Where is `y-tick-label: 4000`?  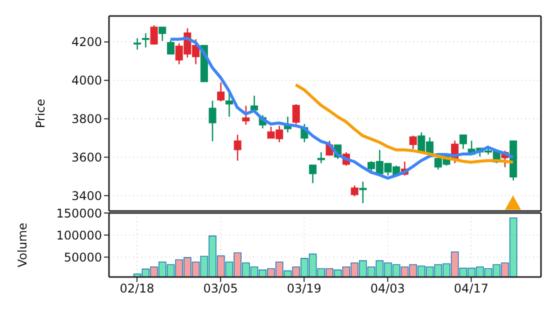 y-tick-label: 4000 is located at coordinates (86, 81).